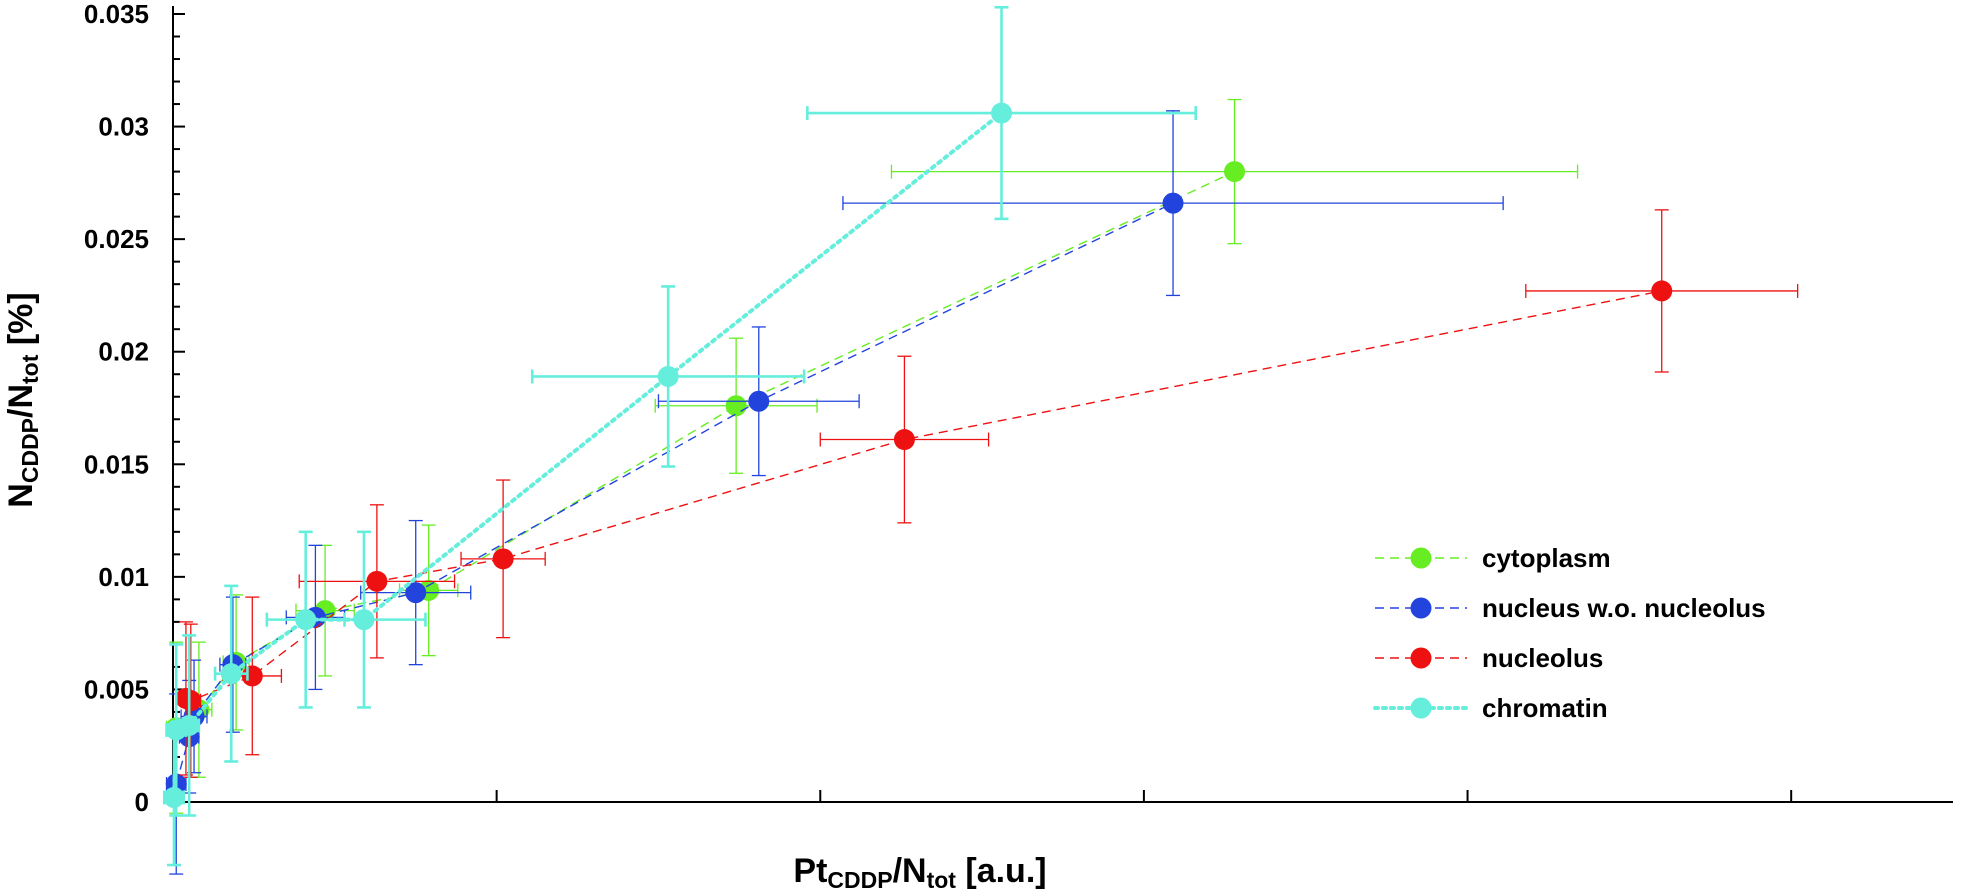  What do you see at coordinates (116, 239) in the screenshot?
I see `y-tick-label: 0.025` at bounding box center [116, 239].